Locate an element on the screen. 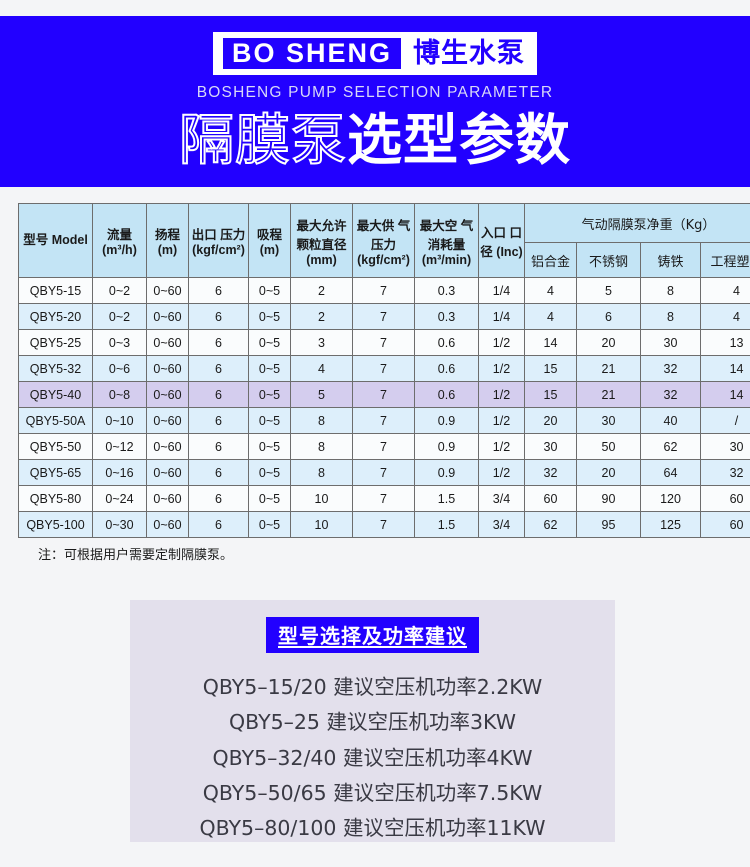  cell-particle: 2 is located at coordinates (321, 316).